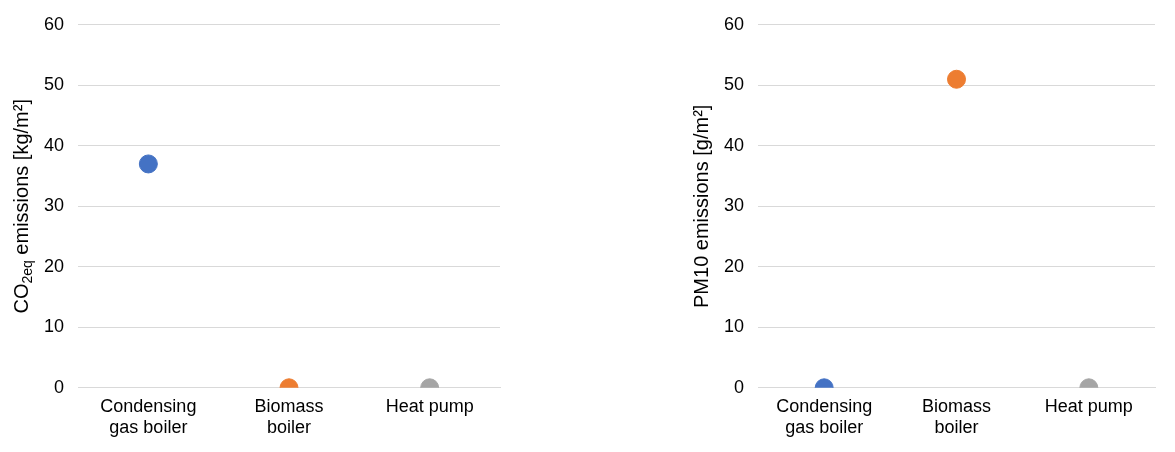 The height and width of the screenshot is (452, 1175). I want to click on y-axis-title: CO2eq emissions [kg/m²], so click(22, 206).